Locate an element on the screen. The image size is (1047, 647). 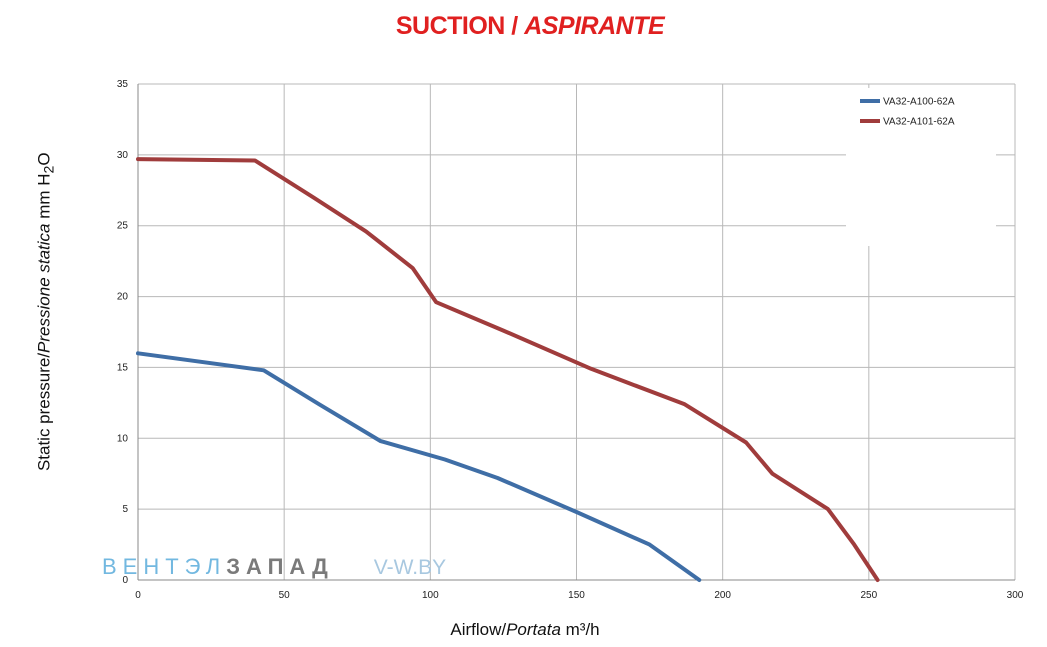
y-tick-label: 30 is located at coordinates (123, 155).